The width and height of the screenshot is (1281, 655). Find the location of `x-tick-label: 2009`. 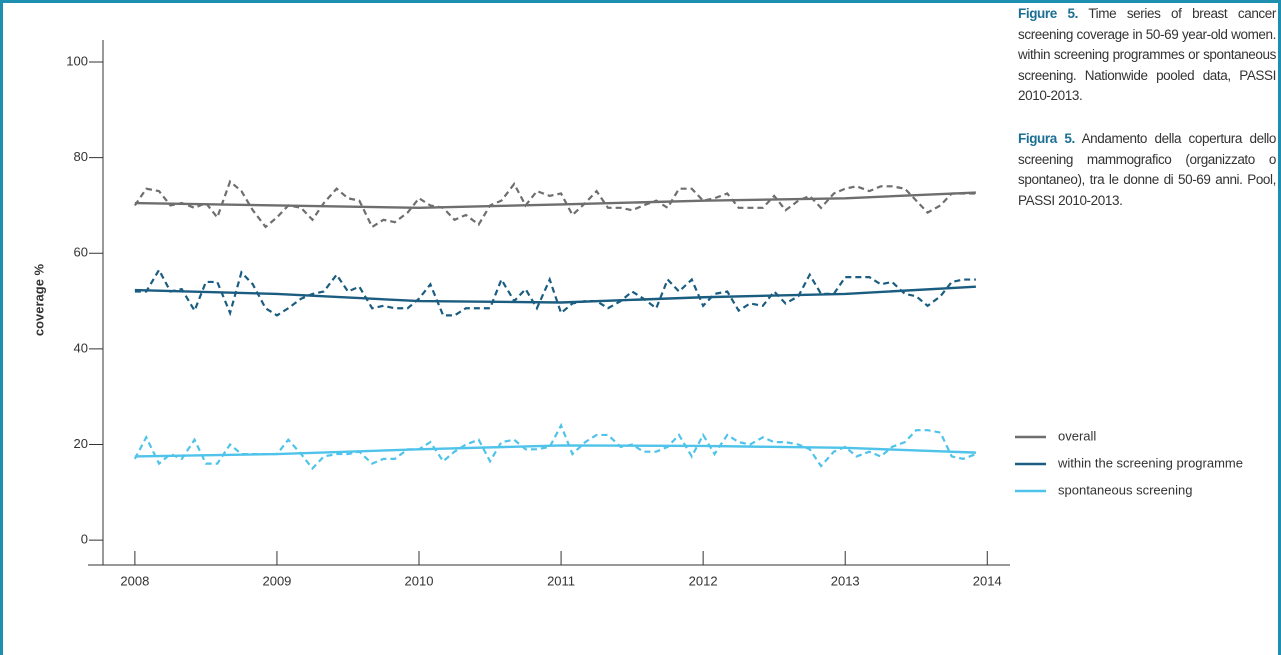

x-tick-label: 2009 is located at coordinates (276, 580).